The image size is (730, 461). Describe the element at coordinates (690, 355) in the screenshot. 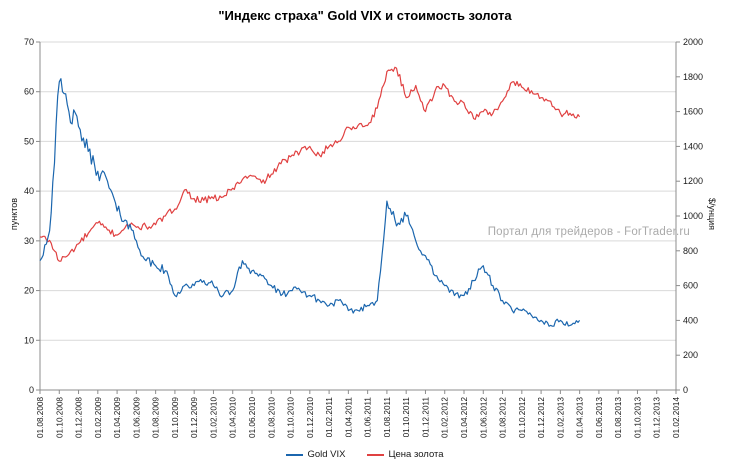

I see `svg-text: 200` at that location.